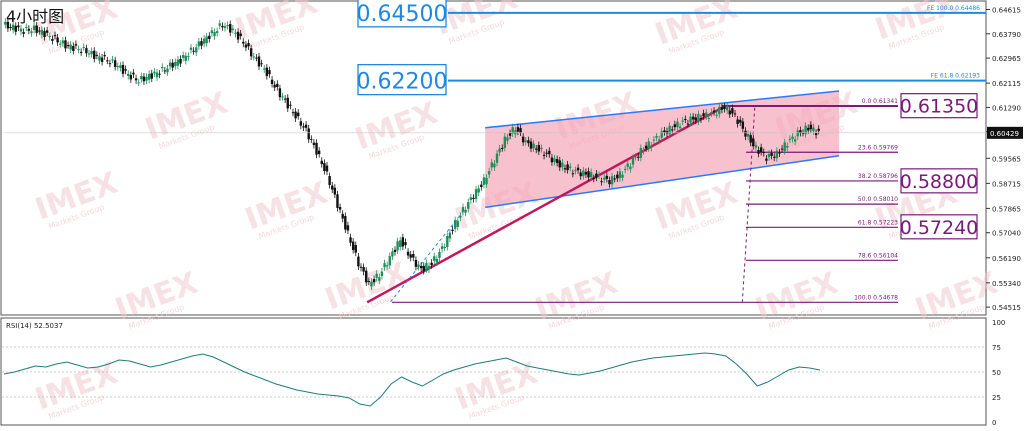  I want to click on fib-level-label: 38.2 0.58796, so click(878, 176).